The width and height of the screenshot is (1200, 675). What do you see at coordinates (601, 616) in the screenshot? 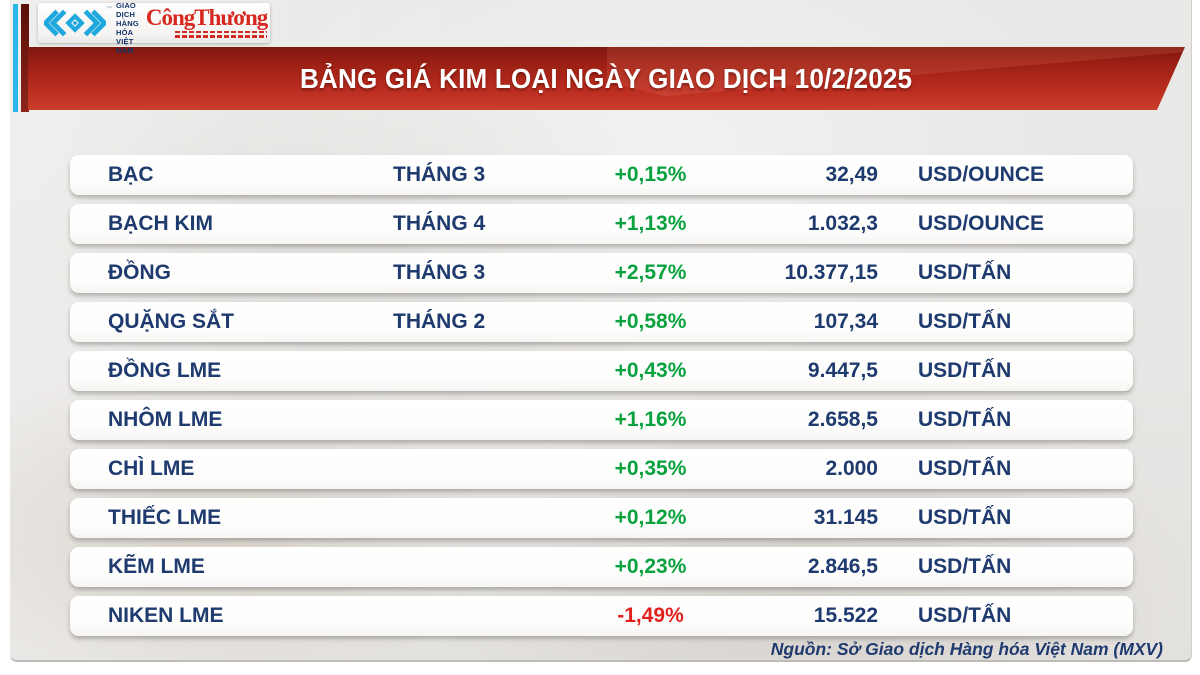
I see `table-row: NIKEN LME -1,49% 15.522 USD/TẤN` at bounding box center [601, 616].